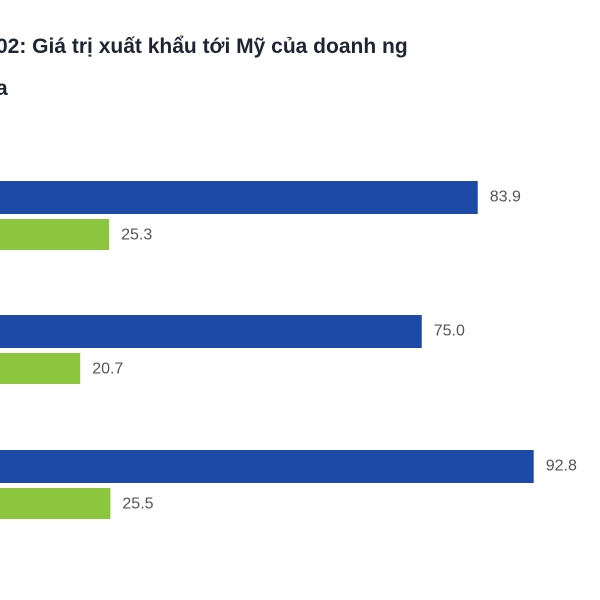  I want to click on value-label: 25.3, so click(136, 235).